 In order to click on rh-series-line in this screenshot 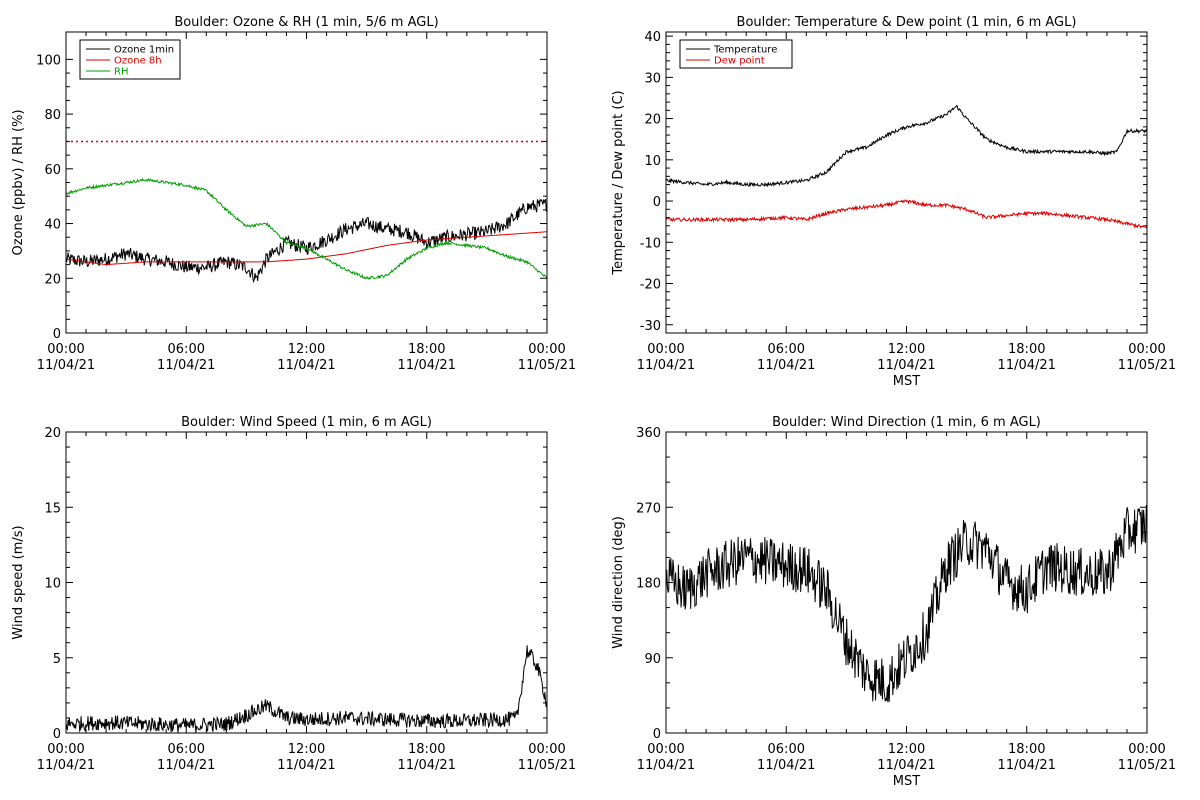, I will do `click(306, 229)`.